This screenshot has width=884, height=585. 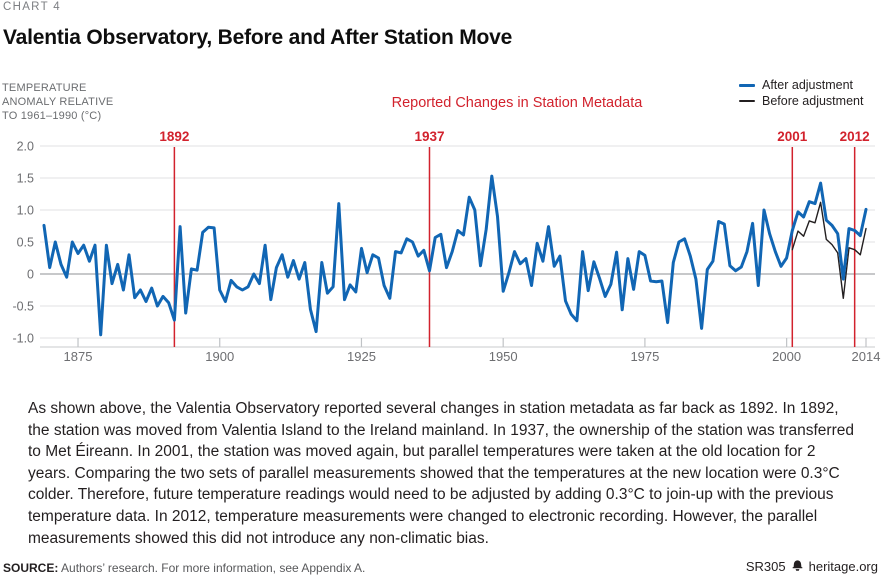 I want to click on y-axis-label-line: TEMPERATURE, so click(x=44, y=88).